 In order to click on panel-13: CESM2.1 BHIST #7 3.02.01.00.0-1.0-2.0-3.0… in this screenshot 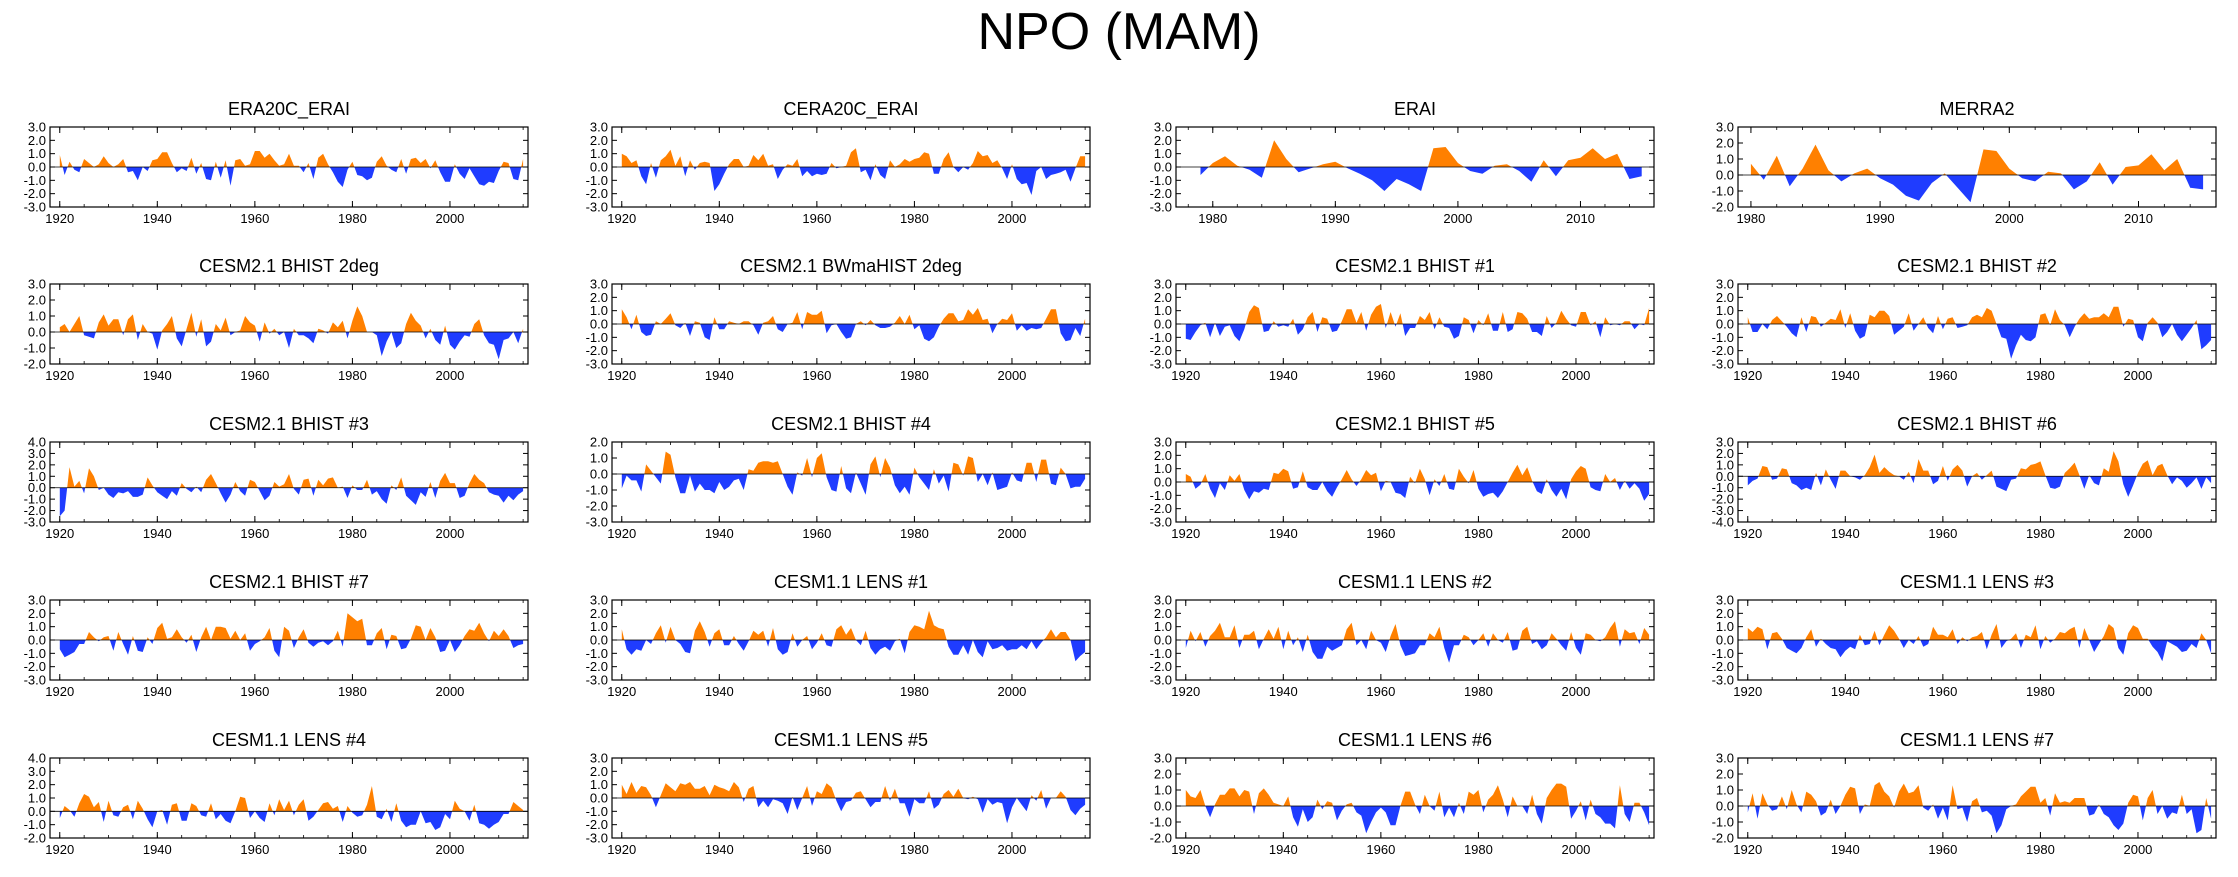, I will do `click(276, 635)`.